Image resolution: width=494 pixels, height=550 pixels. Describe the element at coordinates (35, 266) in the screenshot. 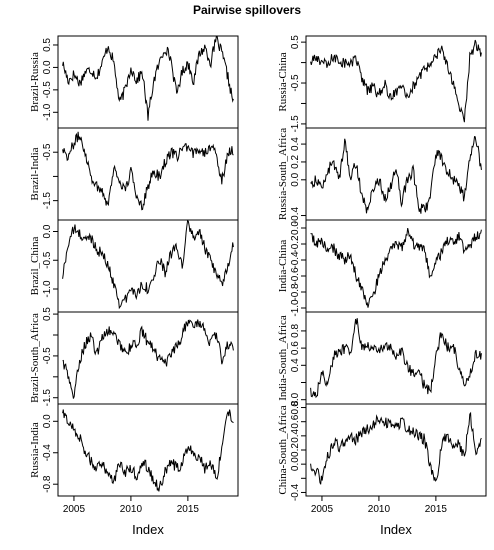

I see `y-axis-label: Brazil_China` at that location.